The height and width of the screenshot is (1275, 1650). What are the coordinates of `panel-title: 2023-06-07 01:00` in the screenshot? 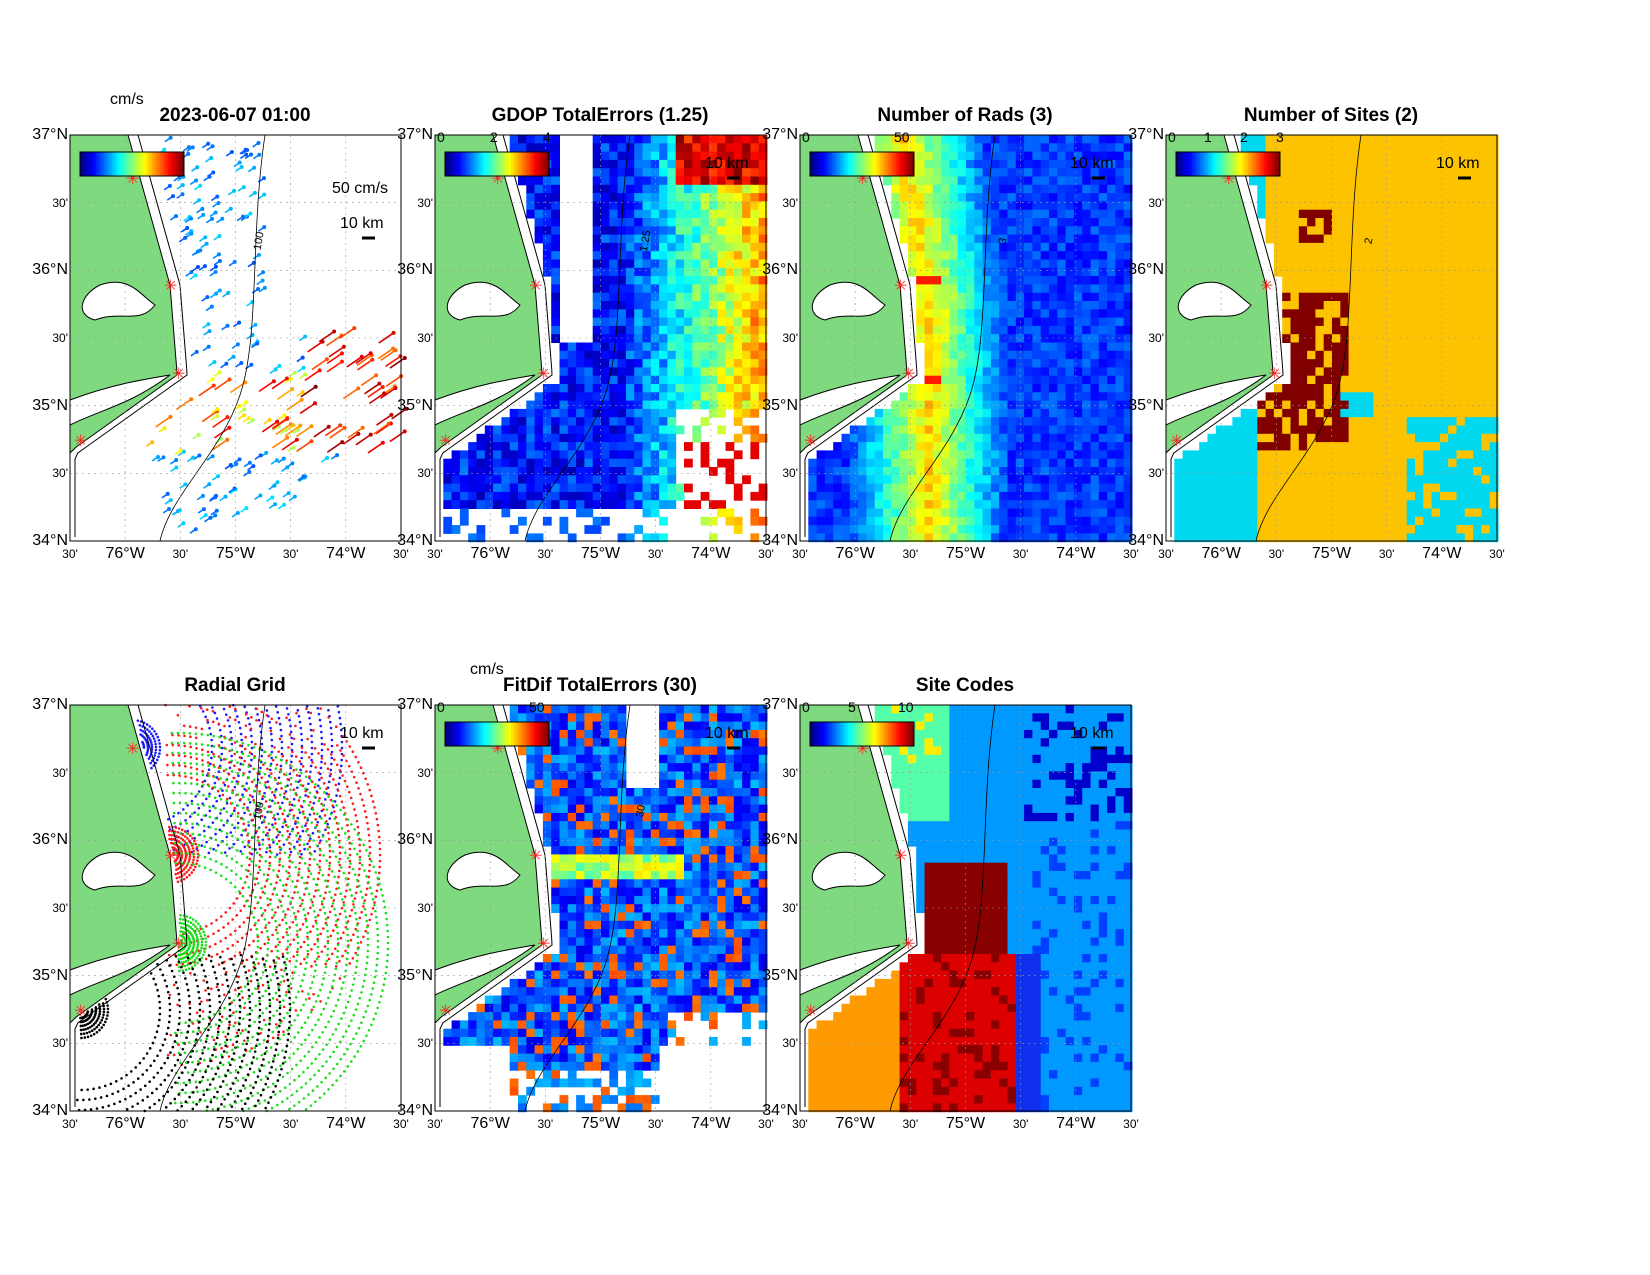 It's located at (235, 115).